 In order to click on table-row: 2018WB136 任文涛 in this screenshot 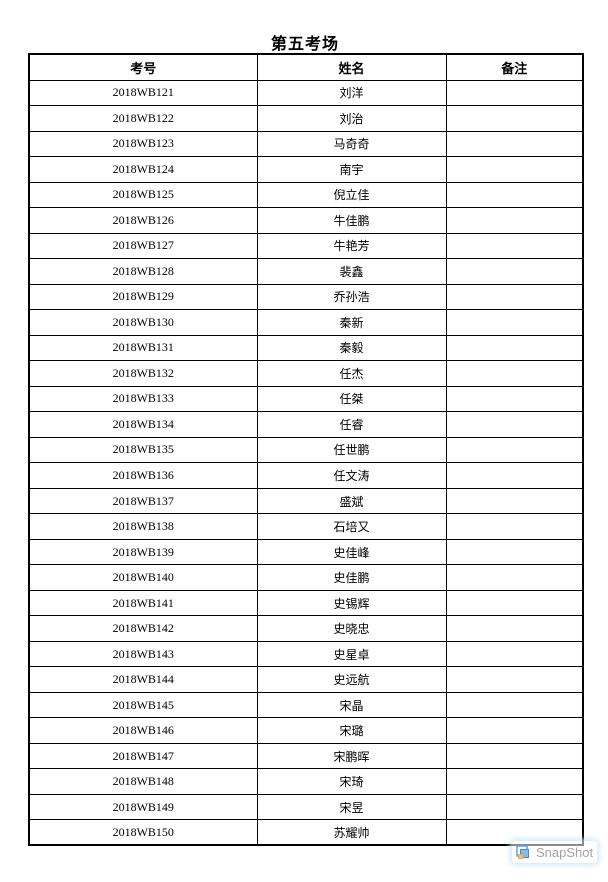, I will do `click(306, 475)`.